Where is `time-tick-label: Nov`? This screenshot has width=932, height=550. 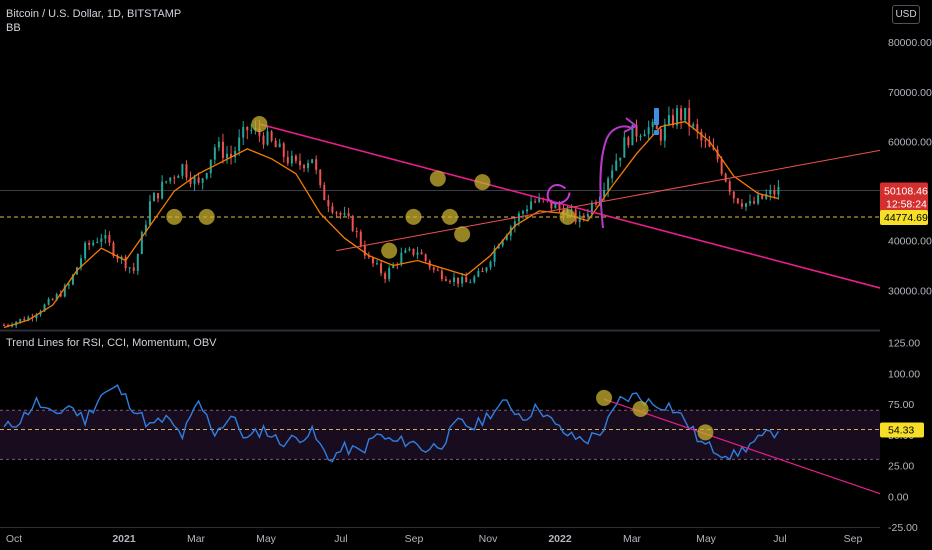
time-tick-label: Nov is located at coordinates (488, 539).